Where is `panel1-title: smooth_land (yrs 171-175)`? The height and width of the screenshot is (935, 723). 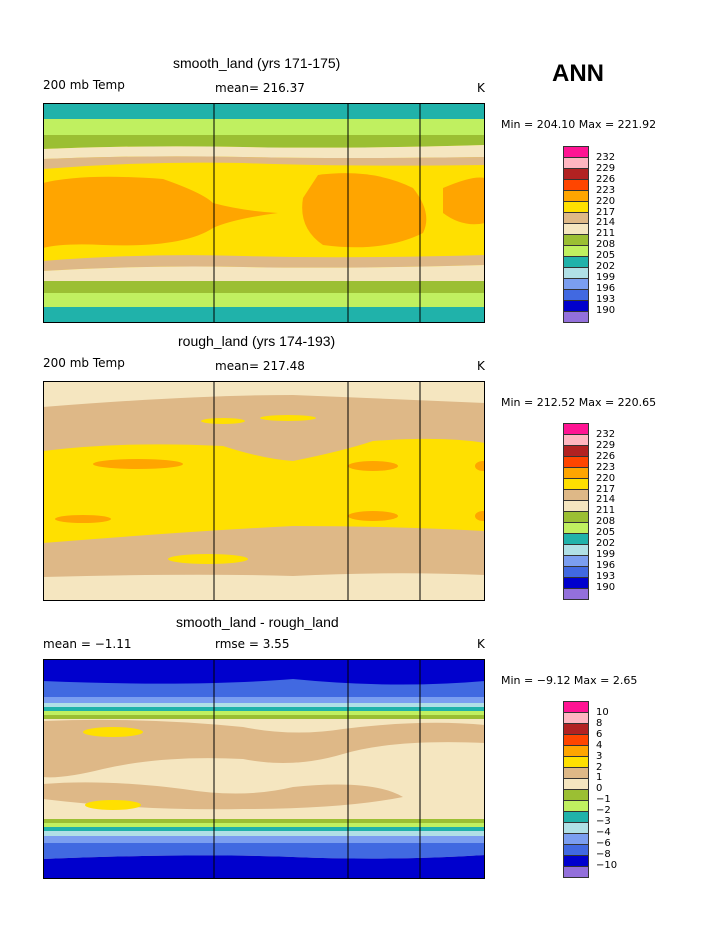
panel1-title: smooth_land (yrs 171-175) is located at coordinates (257, 63).